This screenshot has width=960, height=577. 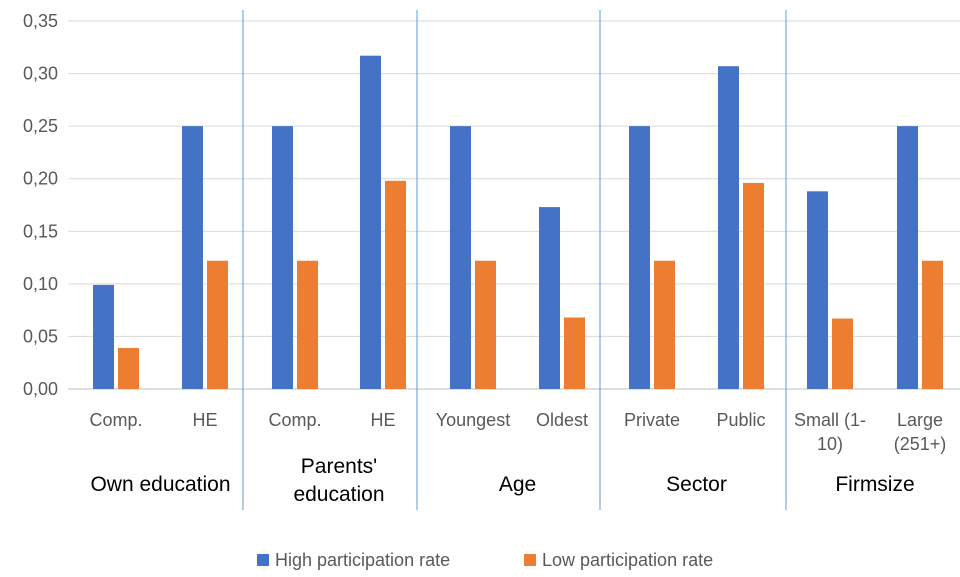 I want to click on group-label: Own education, so click(x=160, y=484).